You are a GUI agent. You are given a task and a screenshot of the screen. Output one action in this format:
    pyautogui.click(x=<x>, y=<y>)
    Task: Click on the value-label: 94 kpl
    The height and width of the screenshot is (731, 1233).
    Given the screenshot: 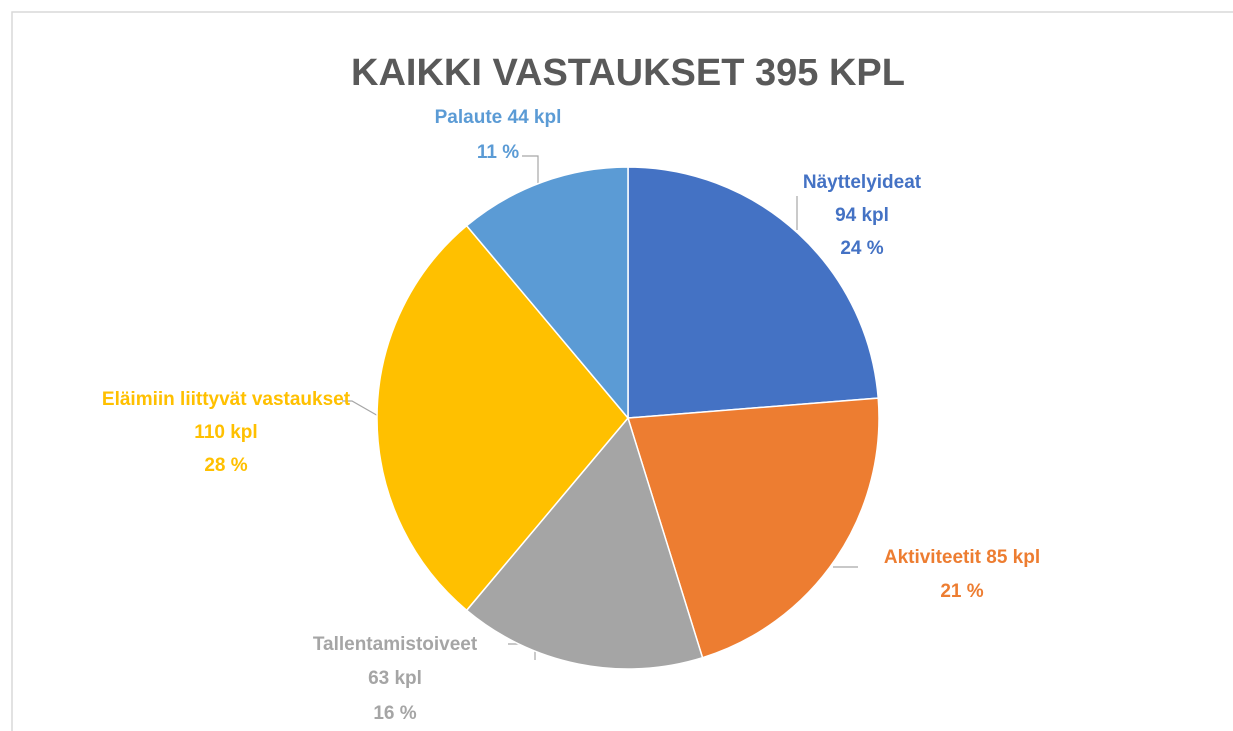 What is the action you would take?
    pyautogui.click(x=862, y=215)
    